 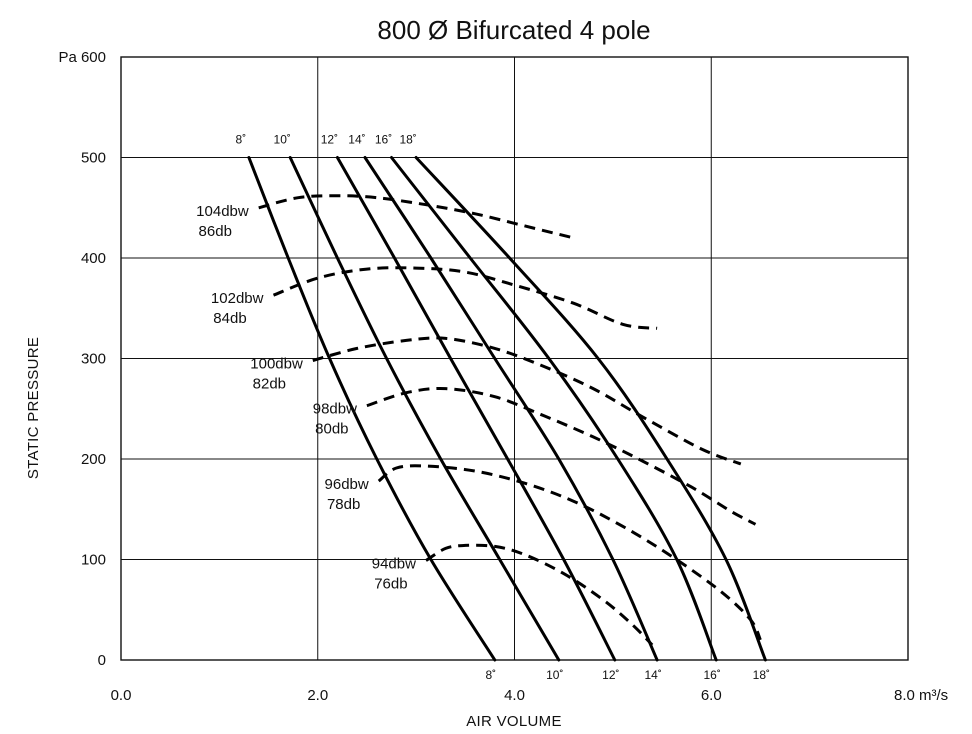 I want to click on fan-curve-top-label: 18˚, so click(x=407, y=140).